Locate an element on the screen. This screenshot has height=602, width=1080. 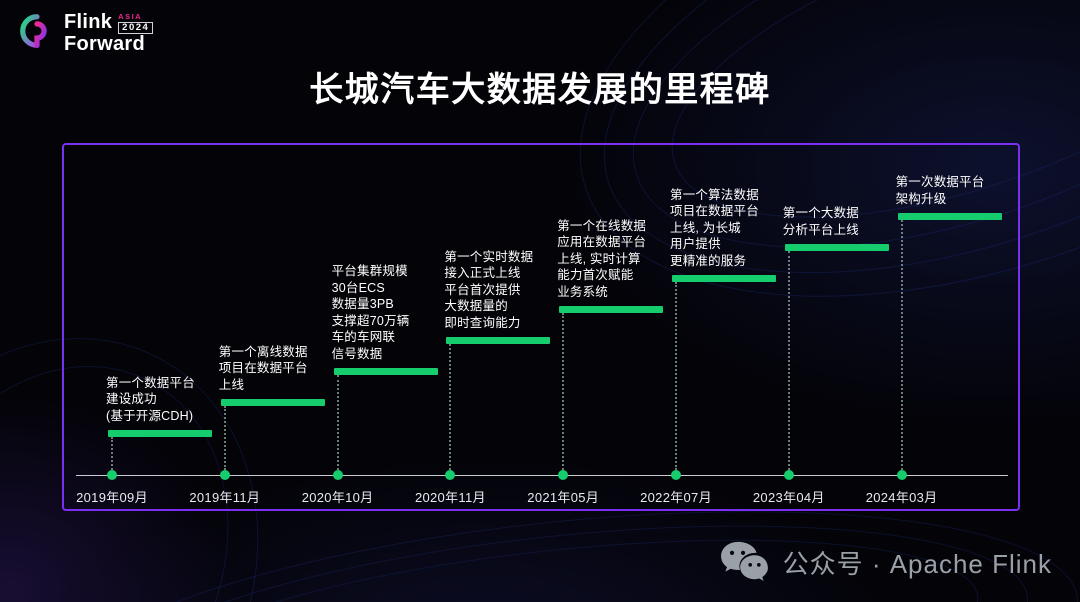
wechat-footer: 公众号 · Apache Flink is located at coordinates (885, 562).